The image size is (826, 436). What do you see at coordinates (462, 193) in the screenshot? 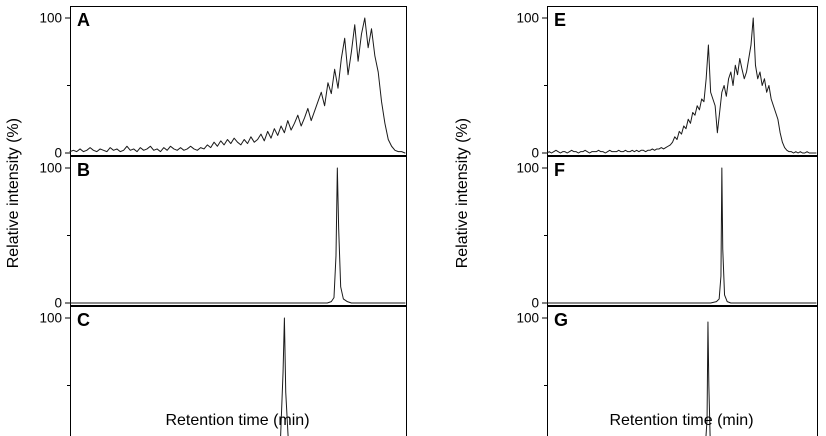
I see `y-axis-label-right: Relative intensity (%)` at bounding box center [462, 193].